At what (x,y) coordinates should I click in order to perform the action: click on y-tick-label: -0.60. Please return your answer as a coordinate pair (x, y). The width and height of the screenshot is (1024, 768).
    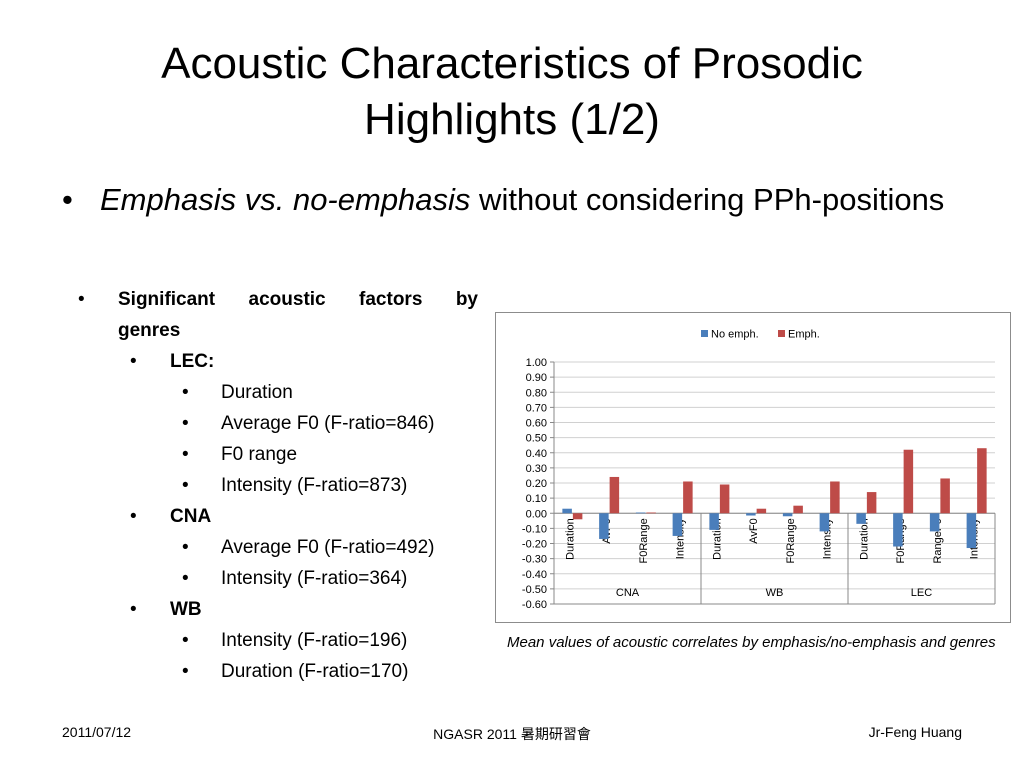
    Looking at the image, I should click on (534, 605).